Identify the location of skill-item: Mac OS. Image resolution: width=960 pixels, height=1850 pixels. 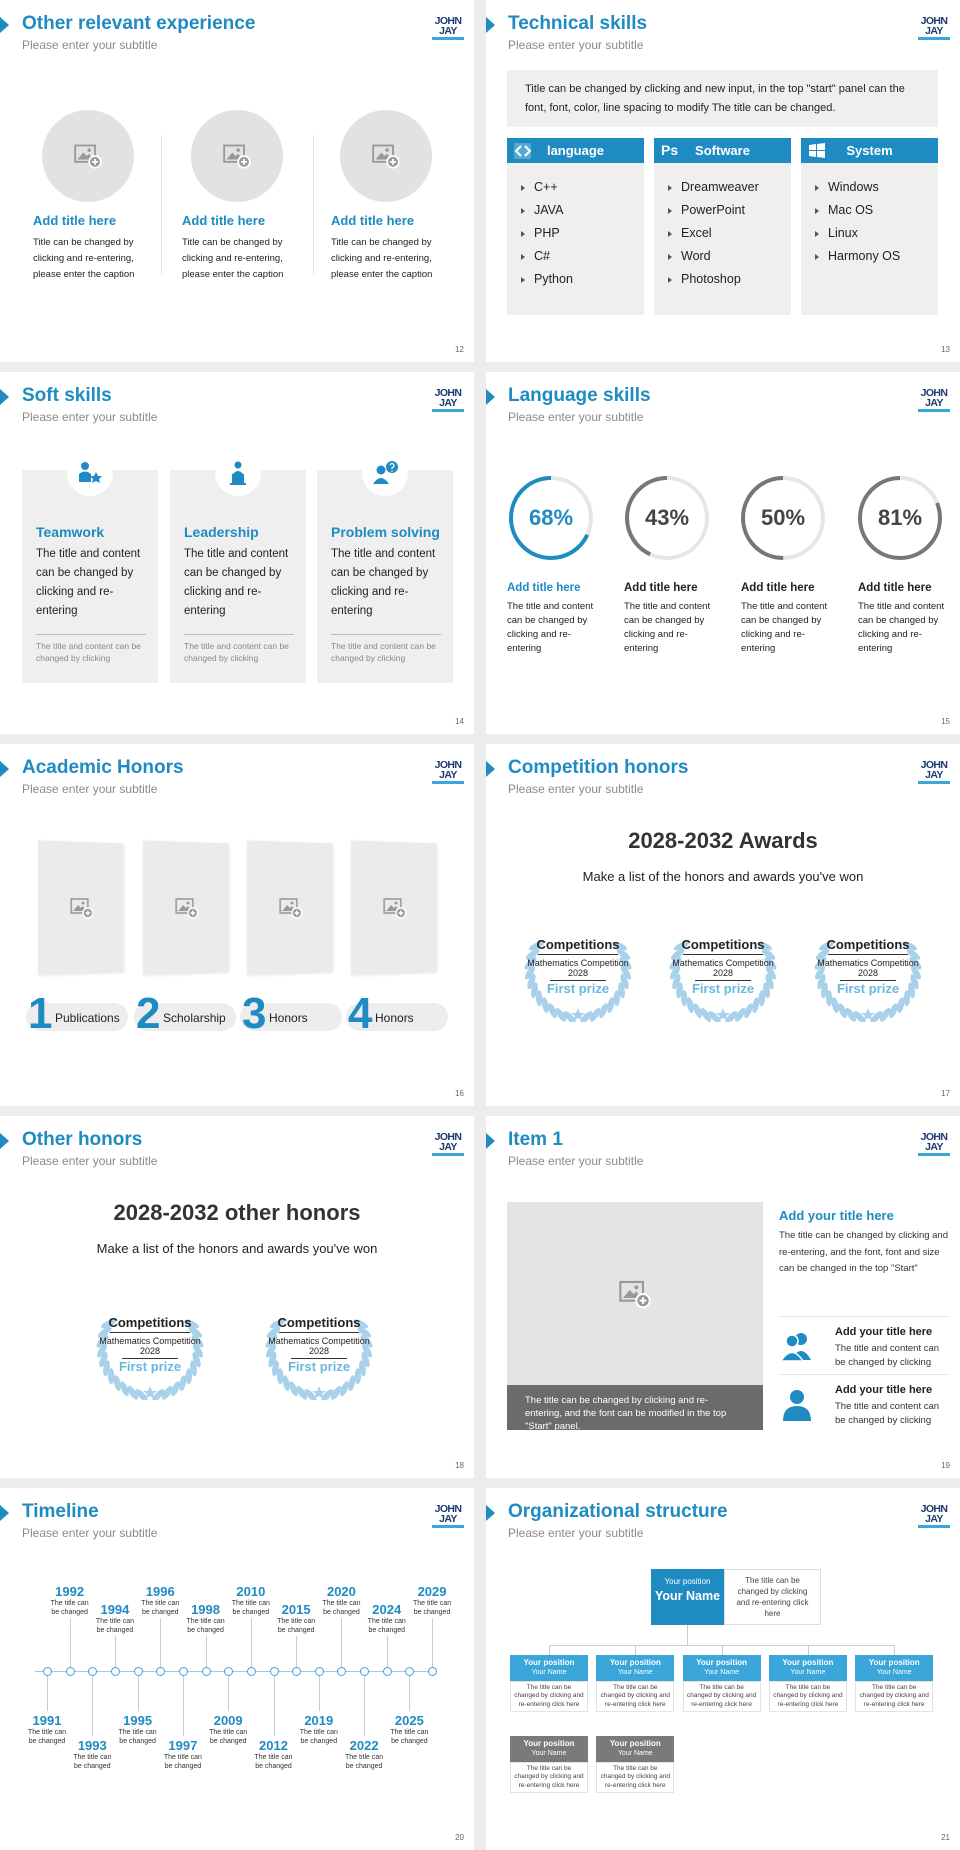
(851, 210).